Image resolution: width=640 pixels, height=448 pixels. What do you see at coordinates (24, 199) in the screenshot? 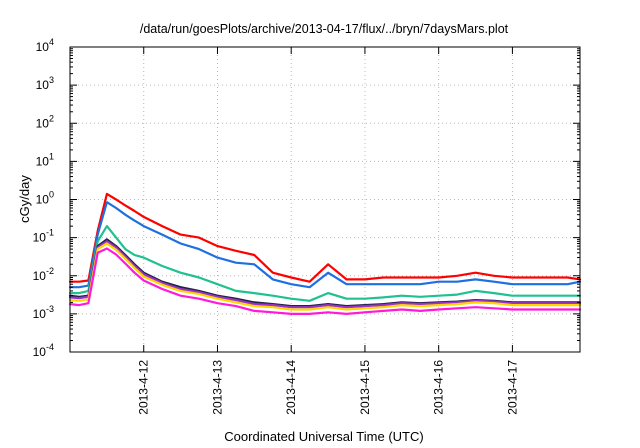
I see `y-axis-title: cGy/day` at bounding box center [24, 199].